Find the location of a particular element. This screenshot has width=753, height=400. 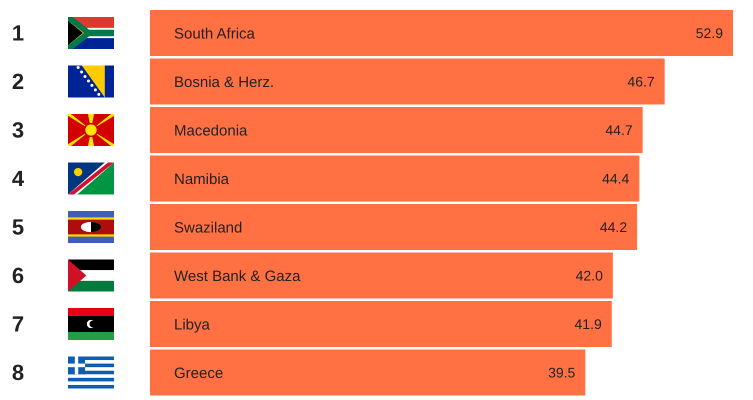

text: 2 is located at coordinates (18, 81).